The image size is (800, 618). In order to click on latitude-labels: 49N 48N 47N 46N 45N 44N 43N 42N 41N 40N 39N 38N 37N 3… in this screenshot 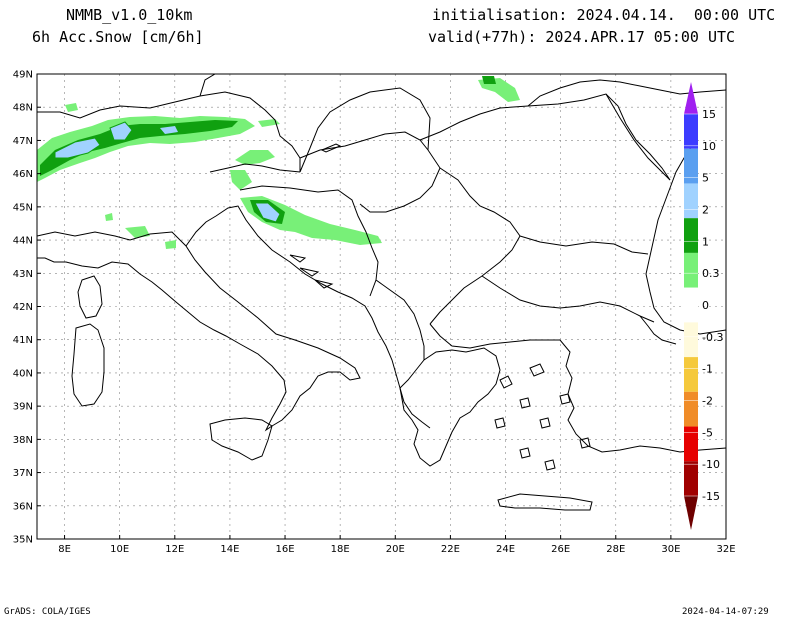, I will do `click(27, 308)`.